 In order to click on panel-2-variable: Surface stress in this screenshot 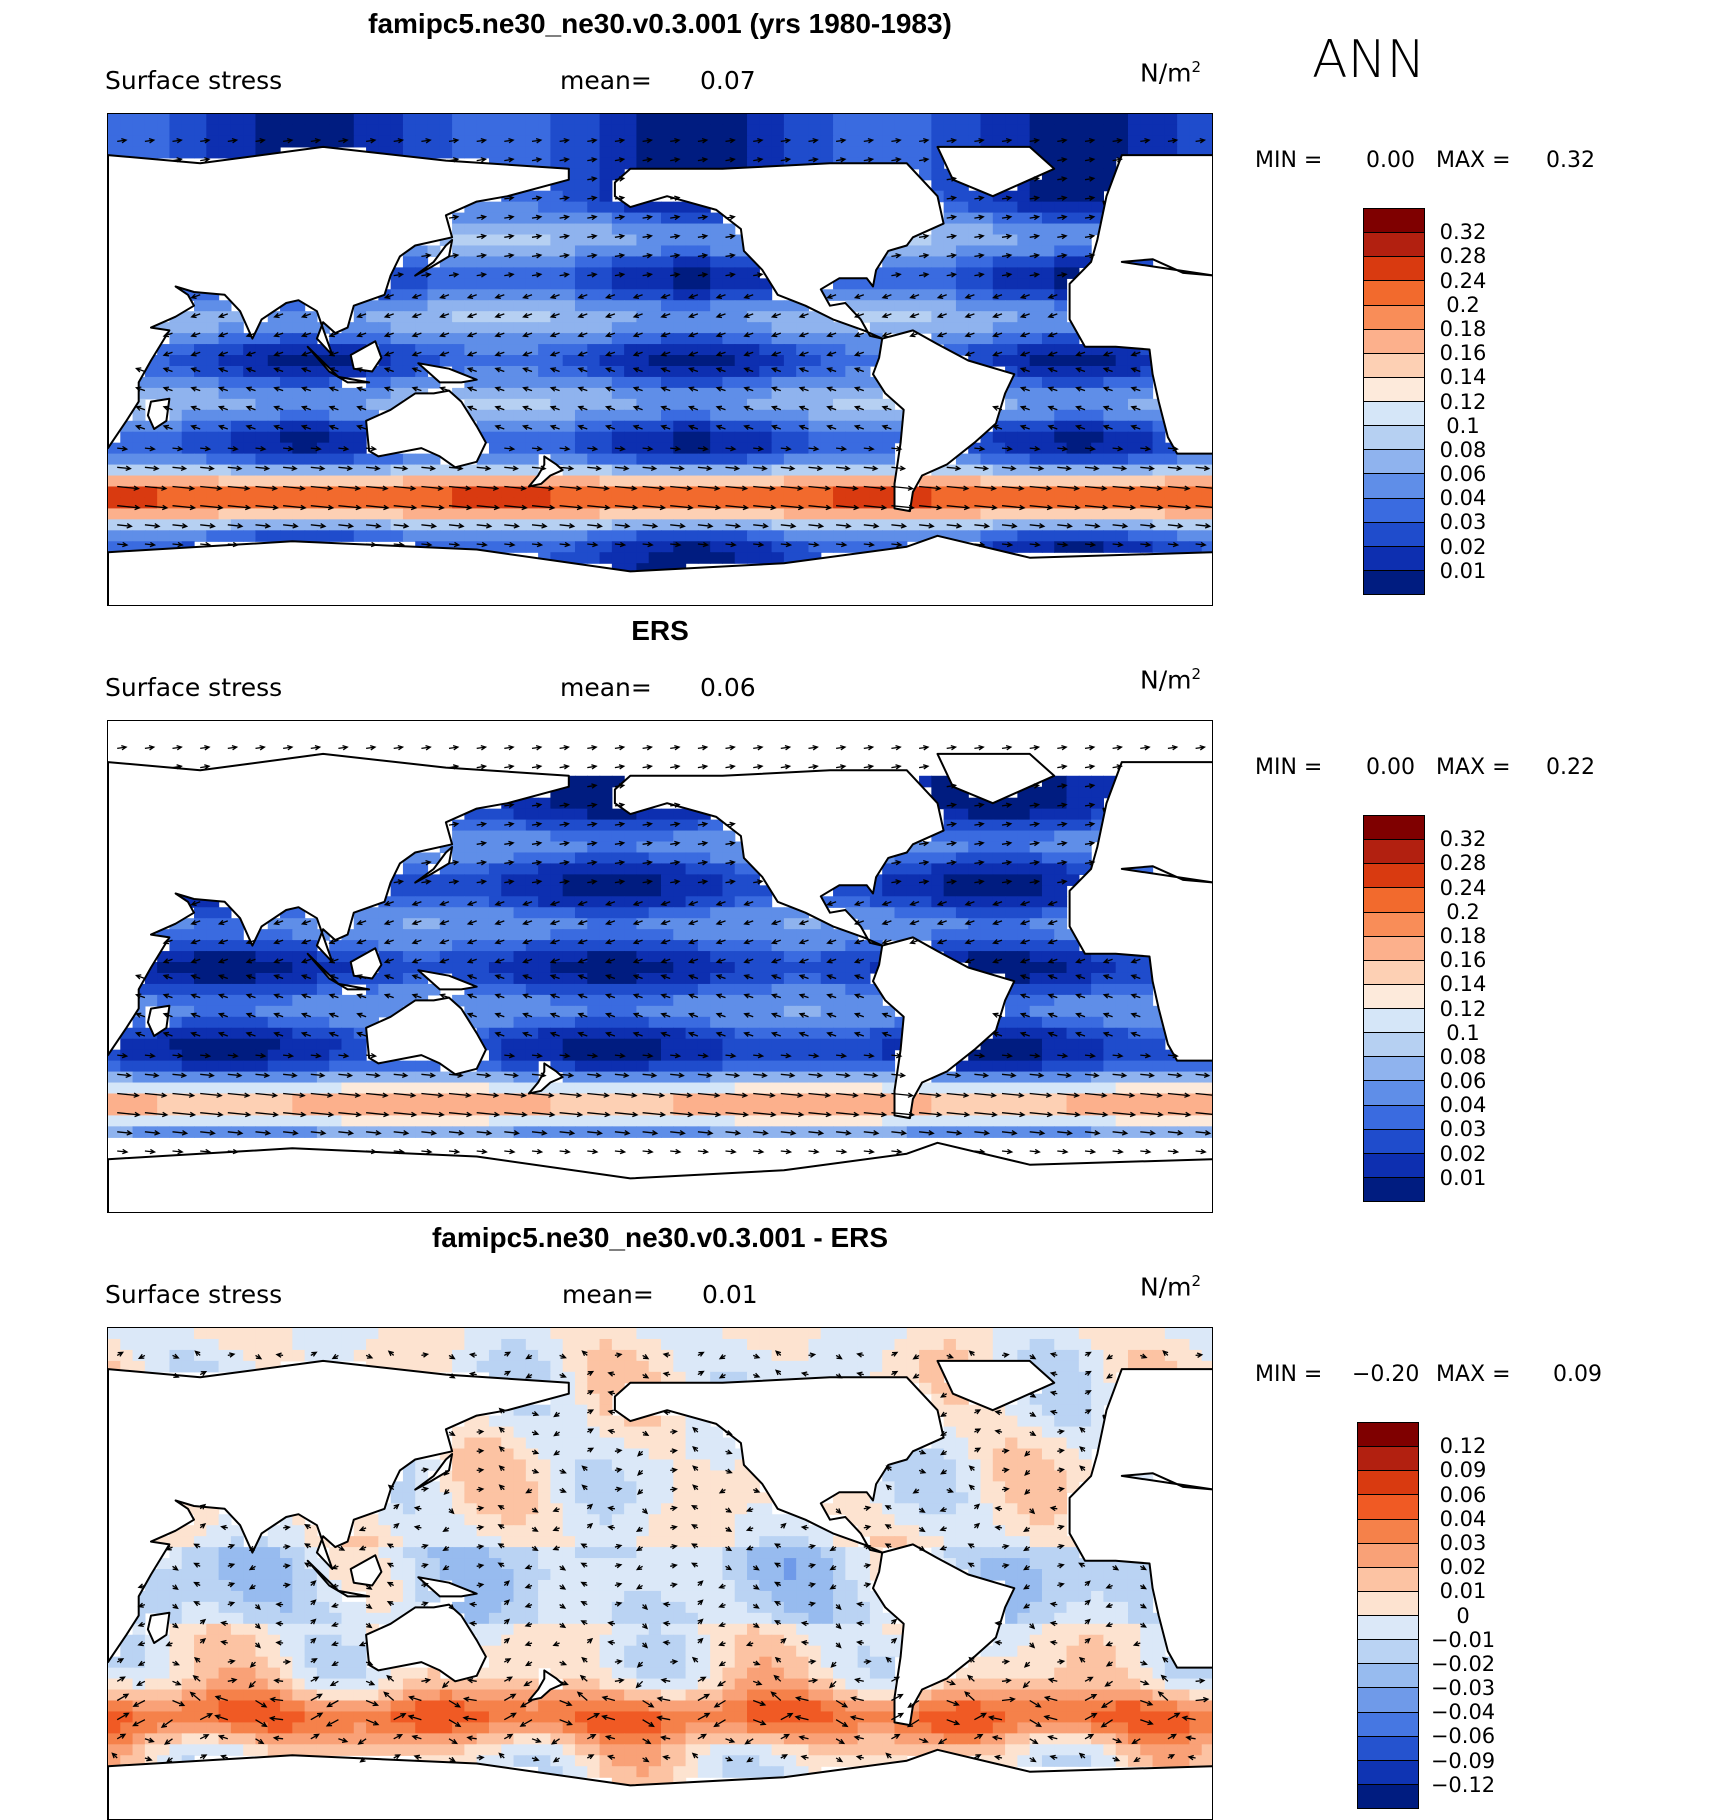, I will do `click(193, 687)`.